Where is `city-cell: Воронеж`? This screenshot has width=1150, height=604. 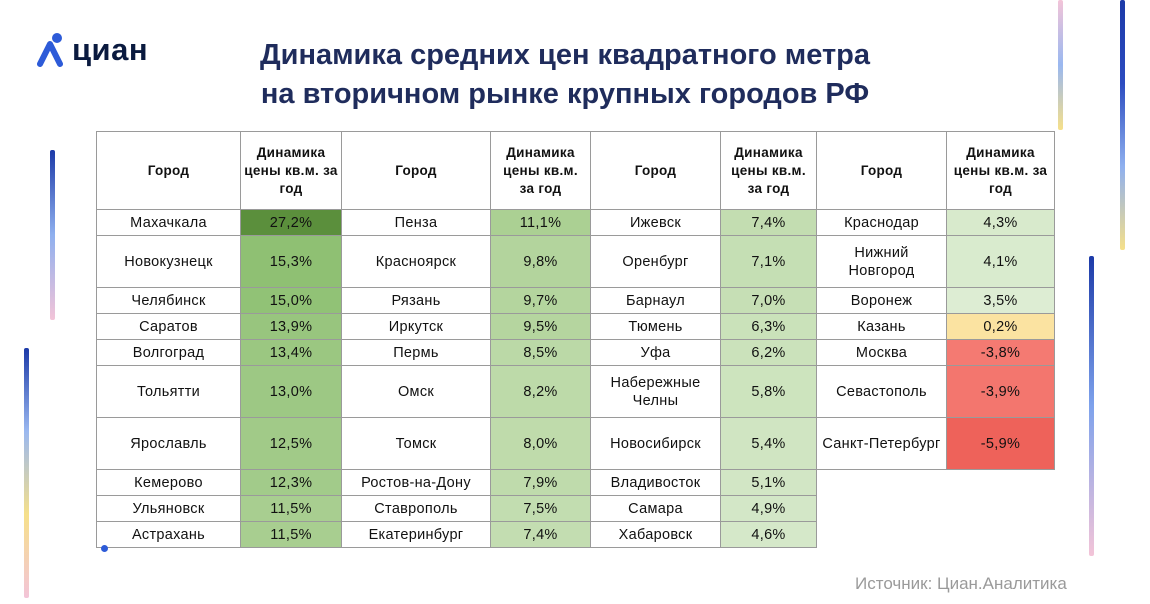 city-cell: Воронеж is located at coordinates (881, 300).